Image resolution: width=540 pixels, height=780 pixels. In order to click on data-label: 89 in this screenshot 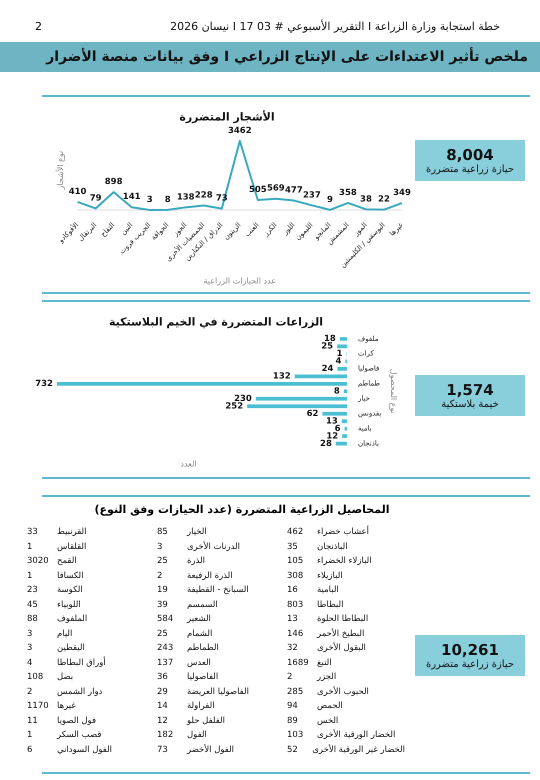, I will do `click(293, 721)`.